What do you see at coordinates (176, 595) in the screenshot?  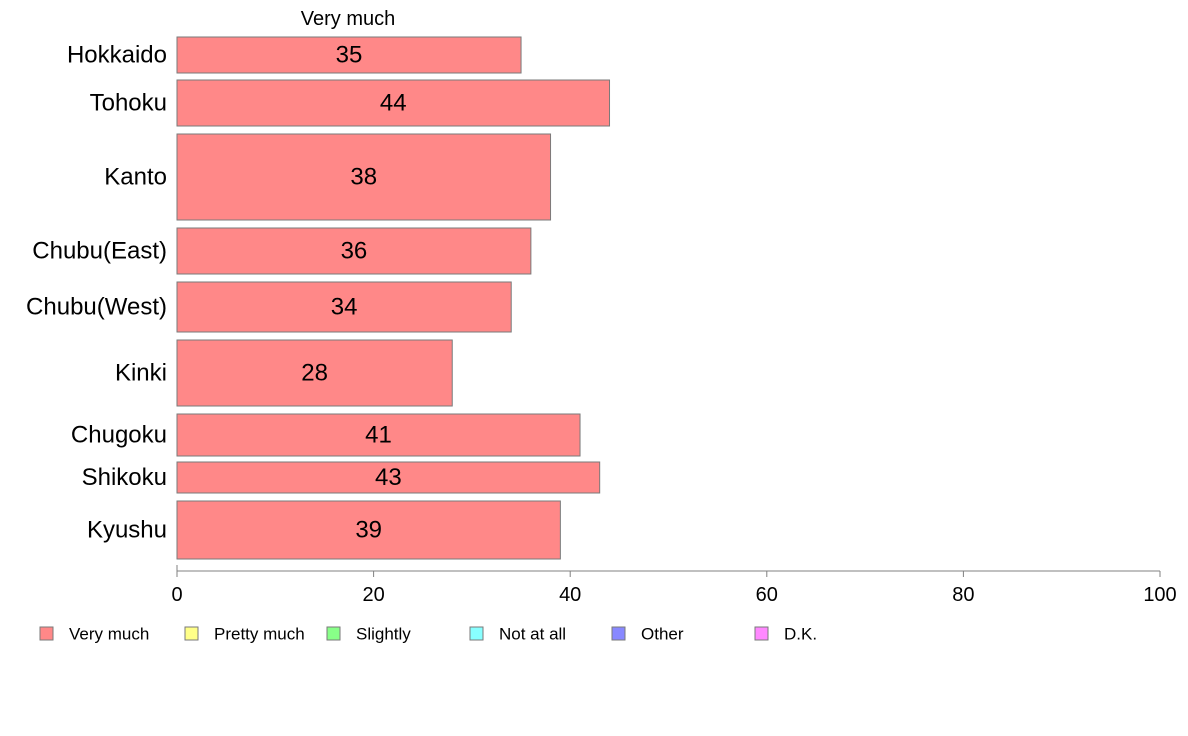 I see `x-tick-label: 0` at bounding box center [176, 595].